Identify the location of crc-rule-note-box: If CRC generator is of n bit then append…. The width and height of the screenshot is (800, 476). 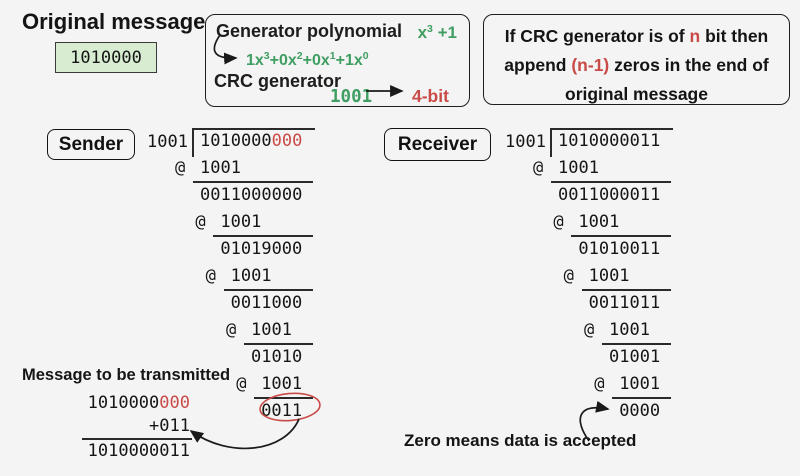
(636, 59).